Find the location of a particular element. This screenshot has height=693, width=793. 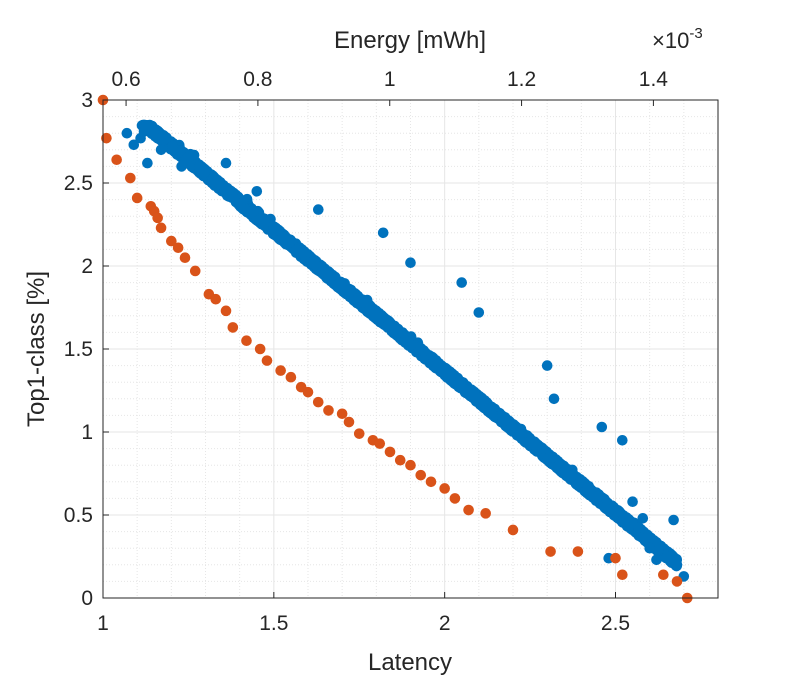

y-axis-title: Top1-class [%] is located at coordinates (36, 349).